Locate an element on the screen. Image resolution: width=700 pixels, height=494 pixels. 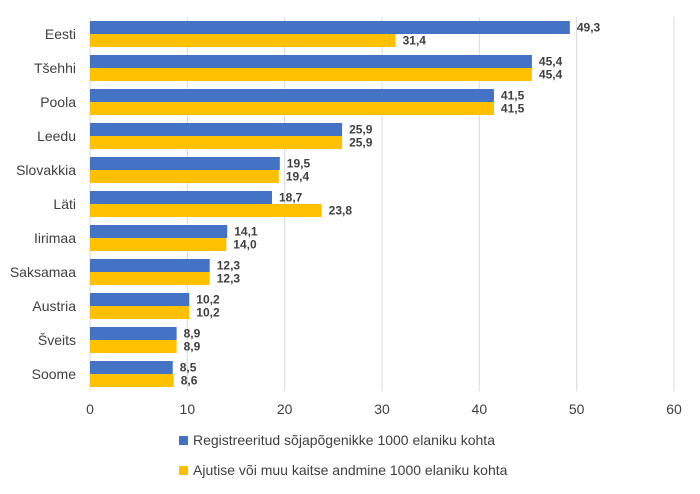
category-label: Iirimaa is located at coordinates (55, 238).